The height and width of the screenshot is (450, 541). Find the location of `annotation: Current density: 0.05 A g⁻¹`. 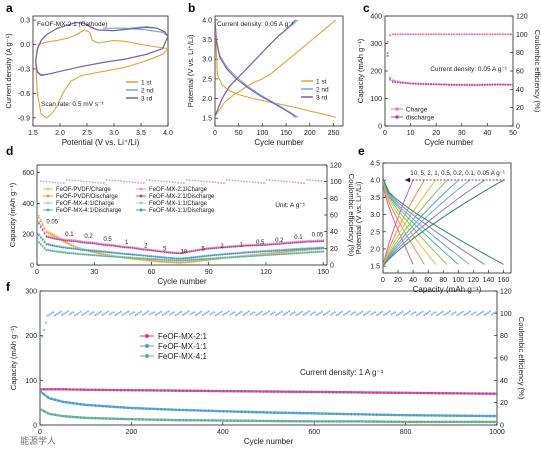

annotation: Current density: 0.05 A g⁻¹ is located at coordinates (256, 24).